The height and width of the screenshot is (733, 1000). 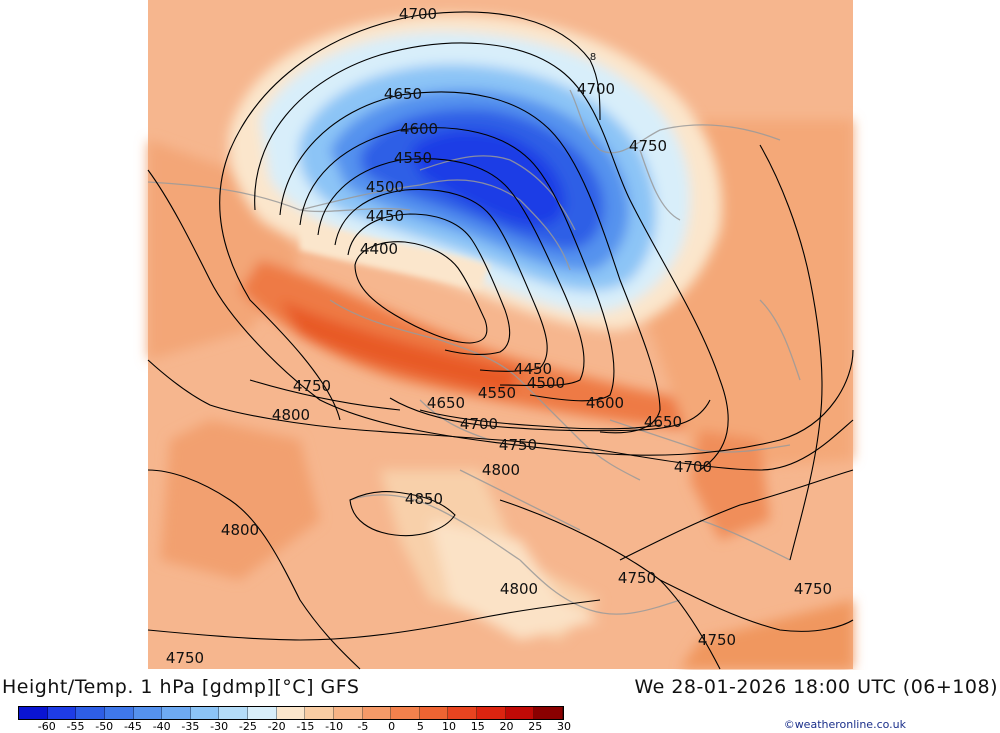 What do you see at coordinates (593, 57) in the screenshot?
I see `map-marker: 8` at bounding box center [593, 57].